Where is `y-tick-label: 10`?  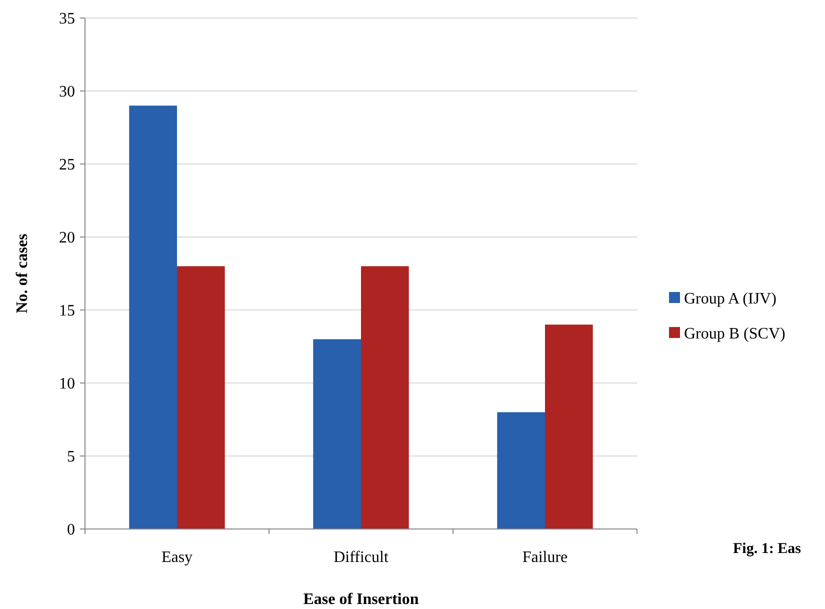 y-tick-label: 10 is located at coordinates (67, 384).